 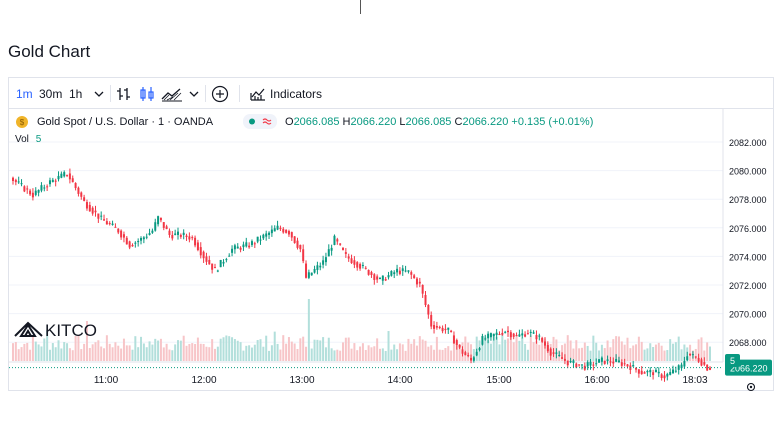 I want to click on y-tick-label: 2072.000, so click(x=748, y=286).